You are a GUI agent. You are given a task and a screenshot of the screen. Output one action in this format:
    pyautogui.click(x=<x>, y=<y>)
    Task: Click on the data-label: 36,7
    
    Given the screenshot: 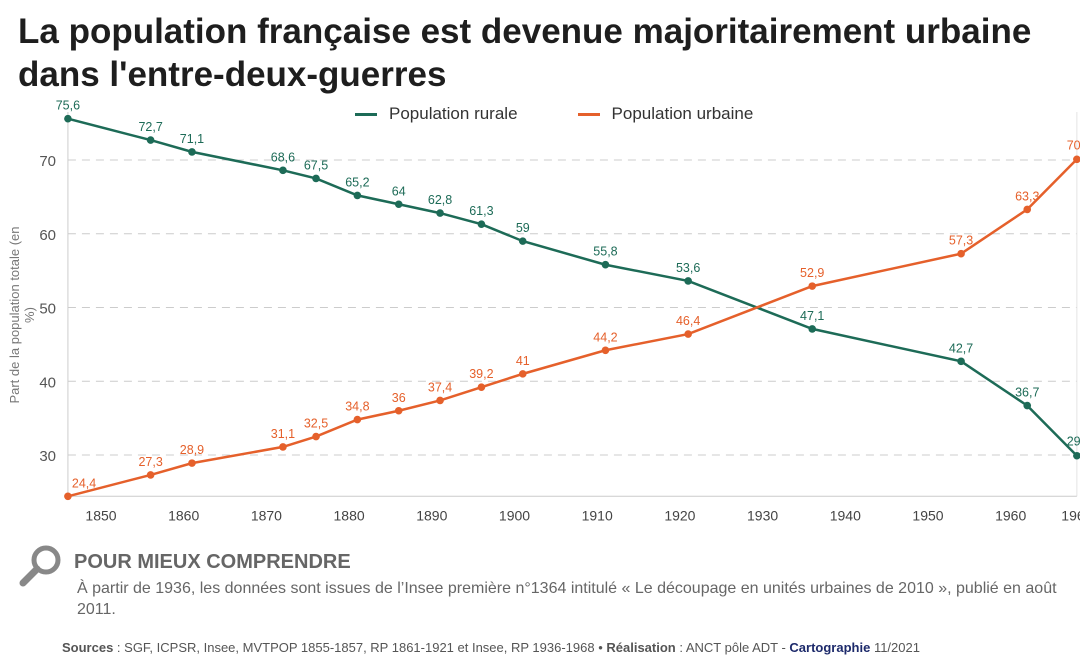 What is the action you would take?
    pyautogui.click(x=1027, y=393)
    